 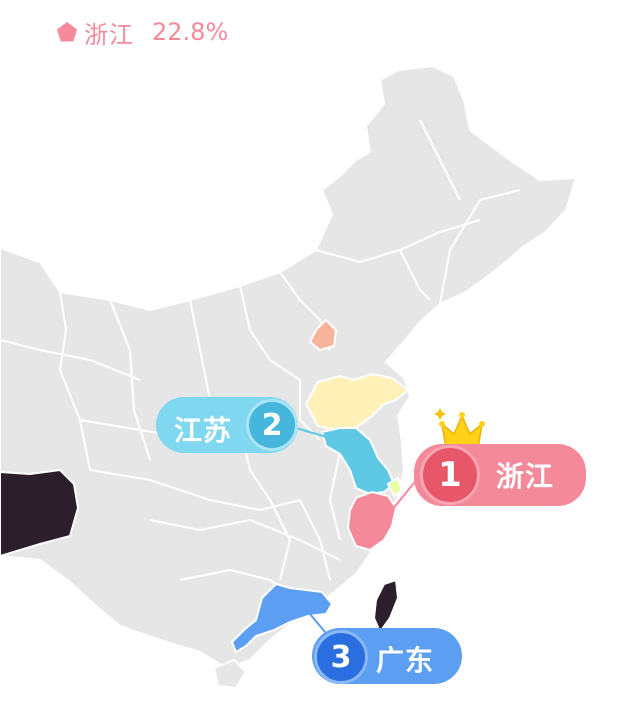 What do you see at coordinates (386, 606) in the screenshot?
I see `taiwan-region` at bounding box center [386, 606].